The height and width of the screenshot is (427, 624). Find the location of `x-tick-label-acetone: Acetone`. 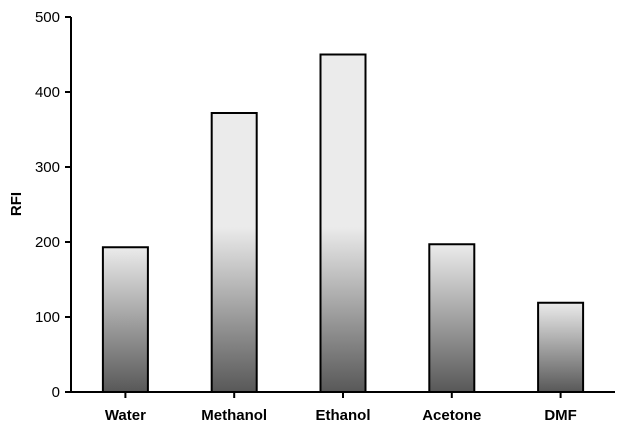

x-tick-label-acetone: Acetone is located at coordinates (451, 414).